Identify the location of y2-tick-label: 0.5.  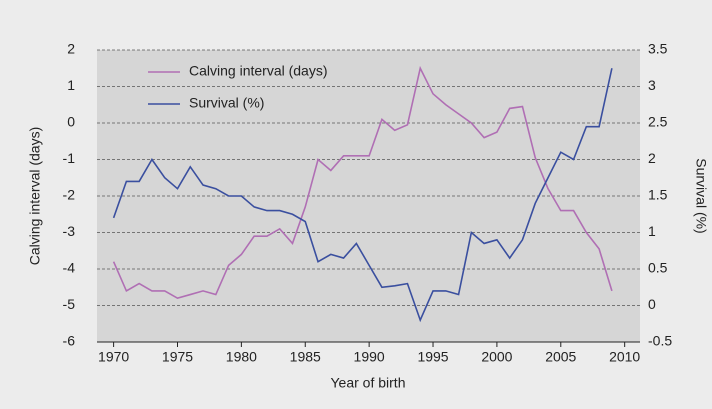
(658, 268).